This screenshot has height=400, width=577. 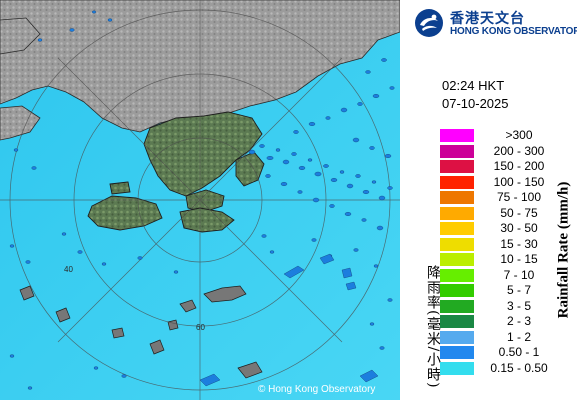 What do you see at coordinates (125, 213) in the screenshot?
I see `lantau-island` at bounding box center [125, 213].